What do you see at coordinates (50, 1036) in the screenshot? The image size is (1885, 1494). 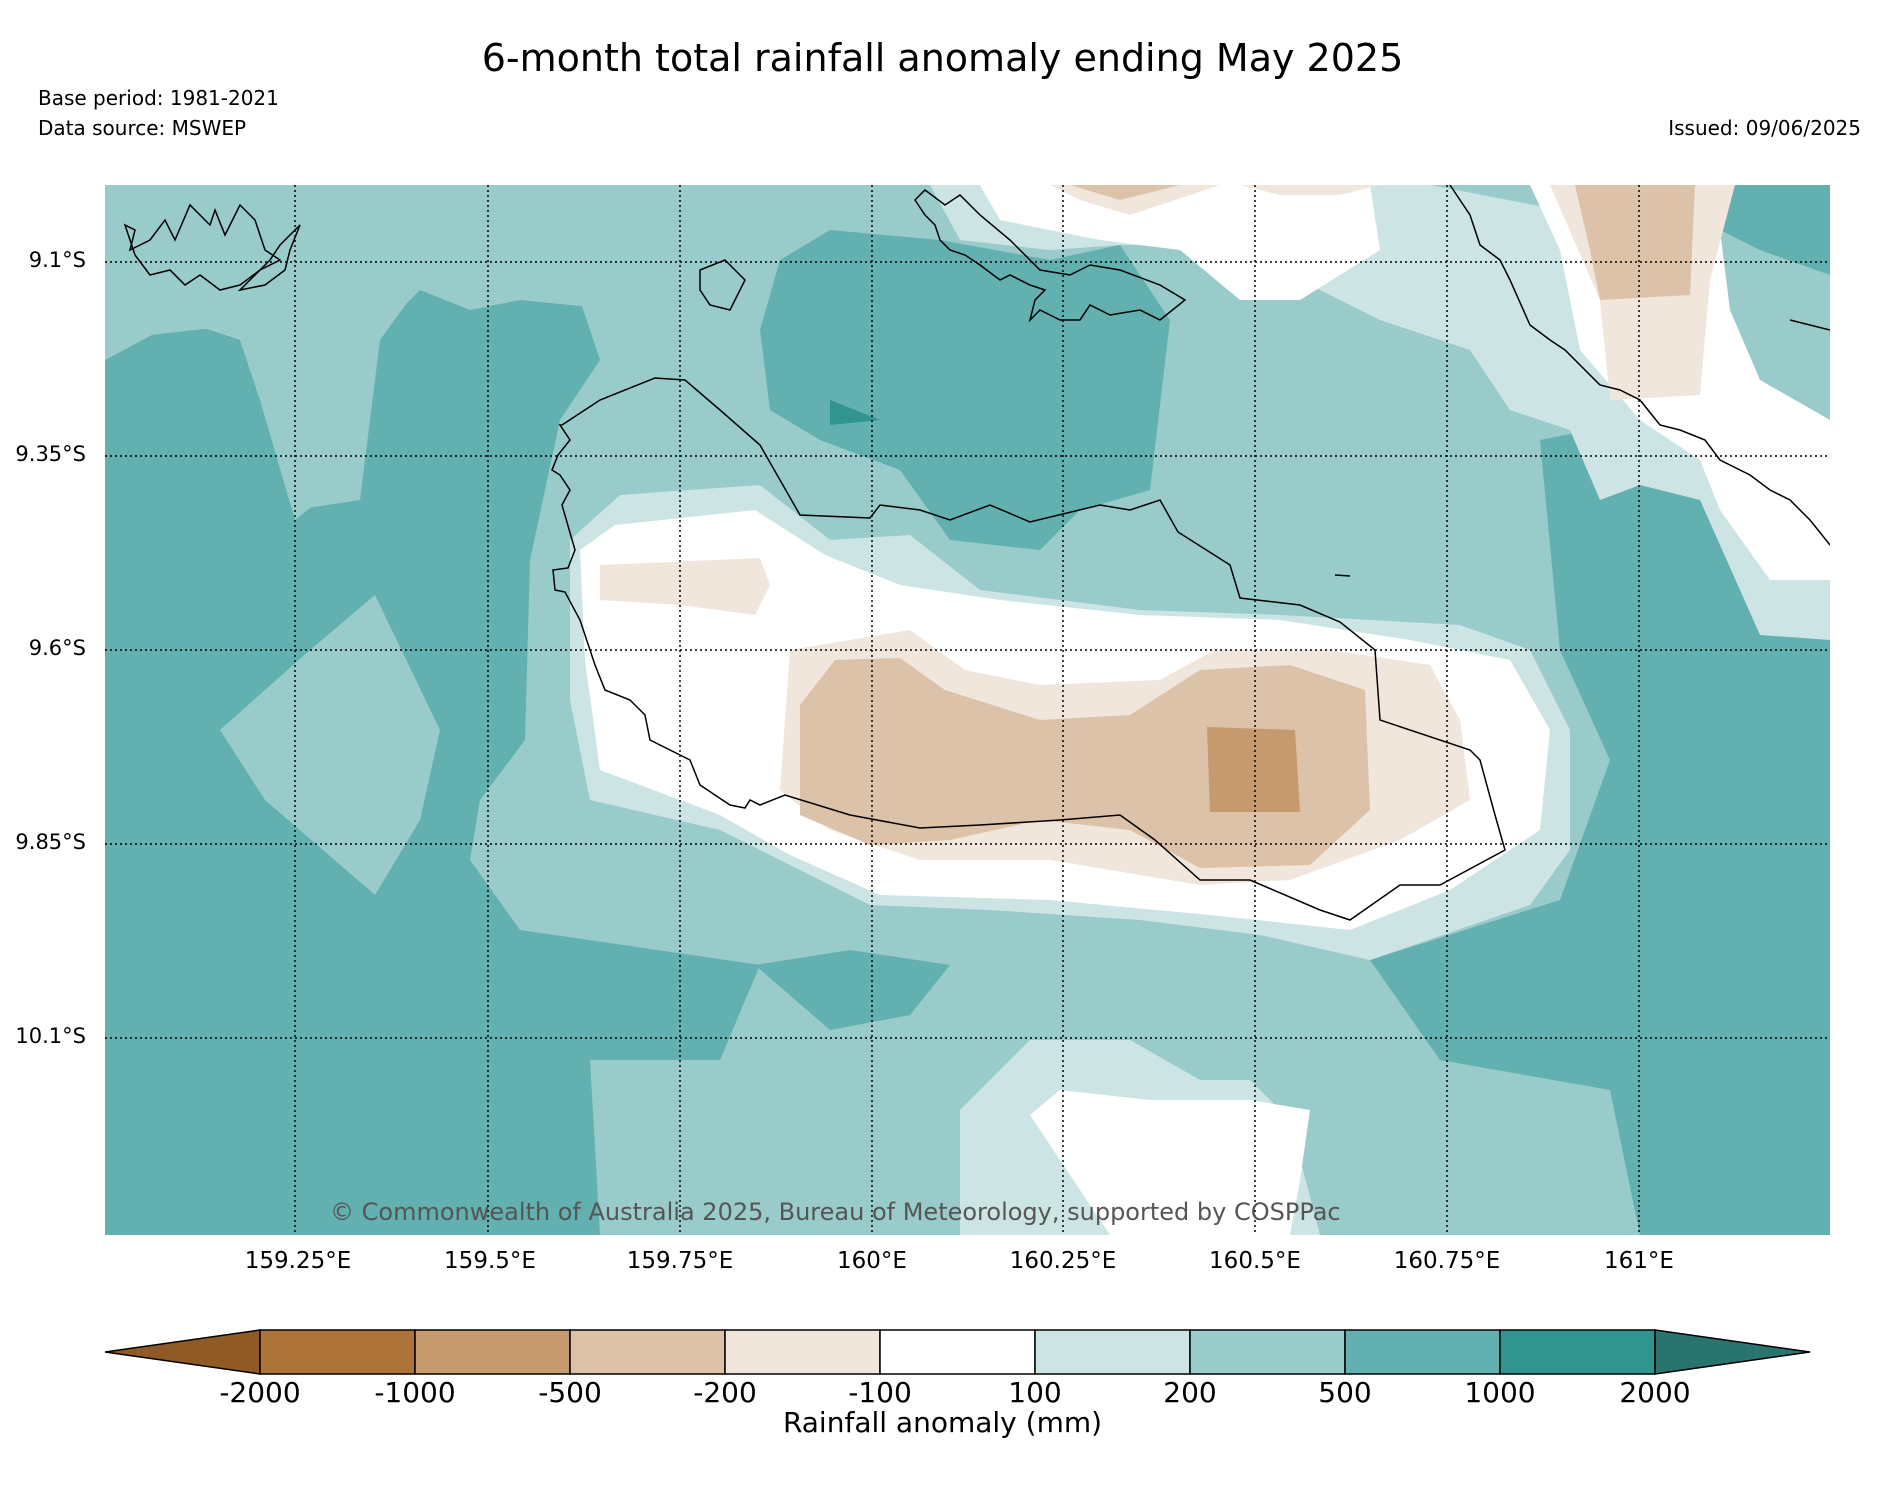 I see `lat-label-10-1: 10.1°S` at bounding box center [50, 1036].